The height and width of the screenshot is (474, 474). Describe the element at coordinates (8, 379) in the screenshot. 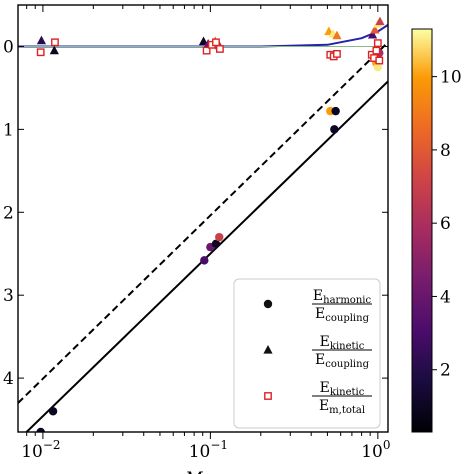

I see `y-tick-label-5: 4` at that location.